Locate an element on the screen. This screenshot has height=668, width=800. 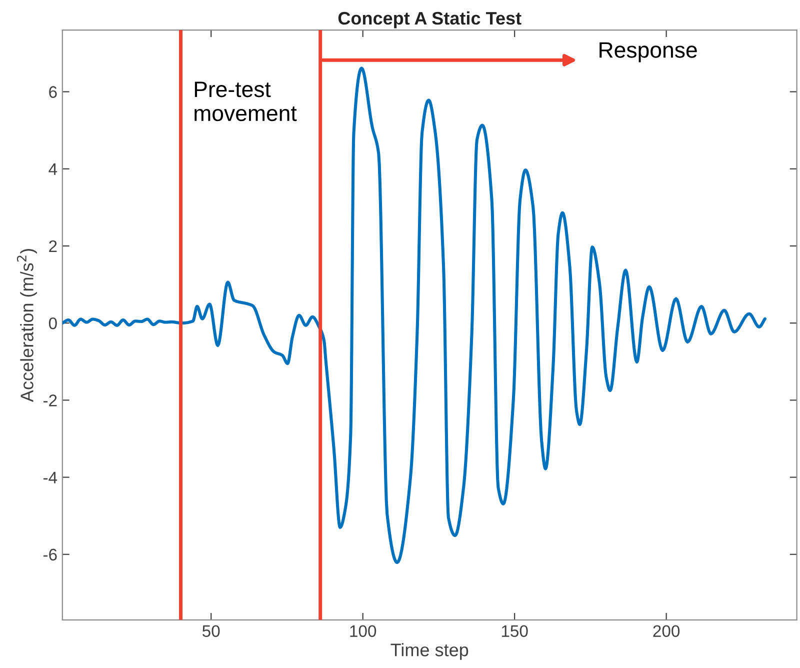
y-tick-label: -2 is located at coordinates (50, 400).